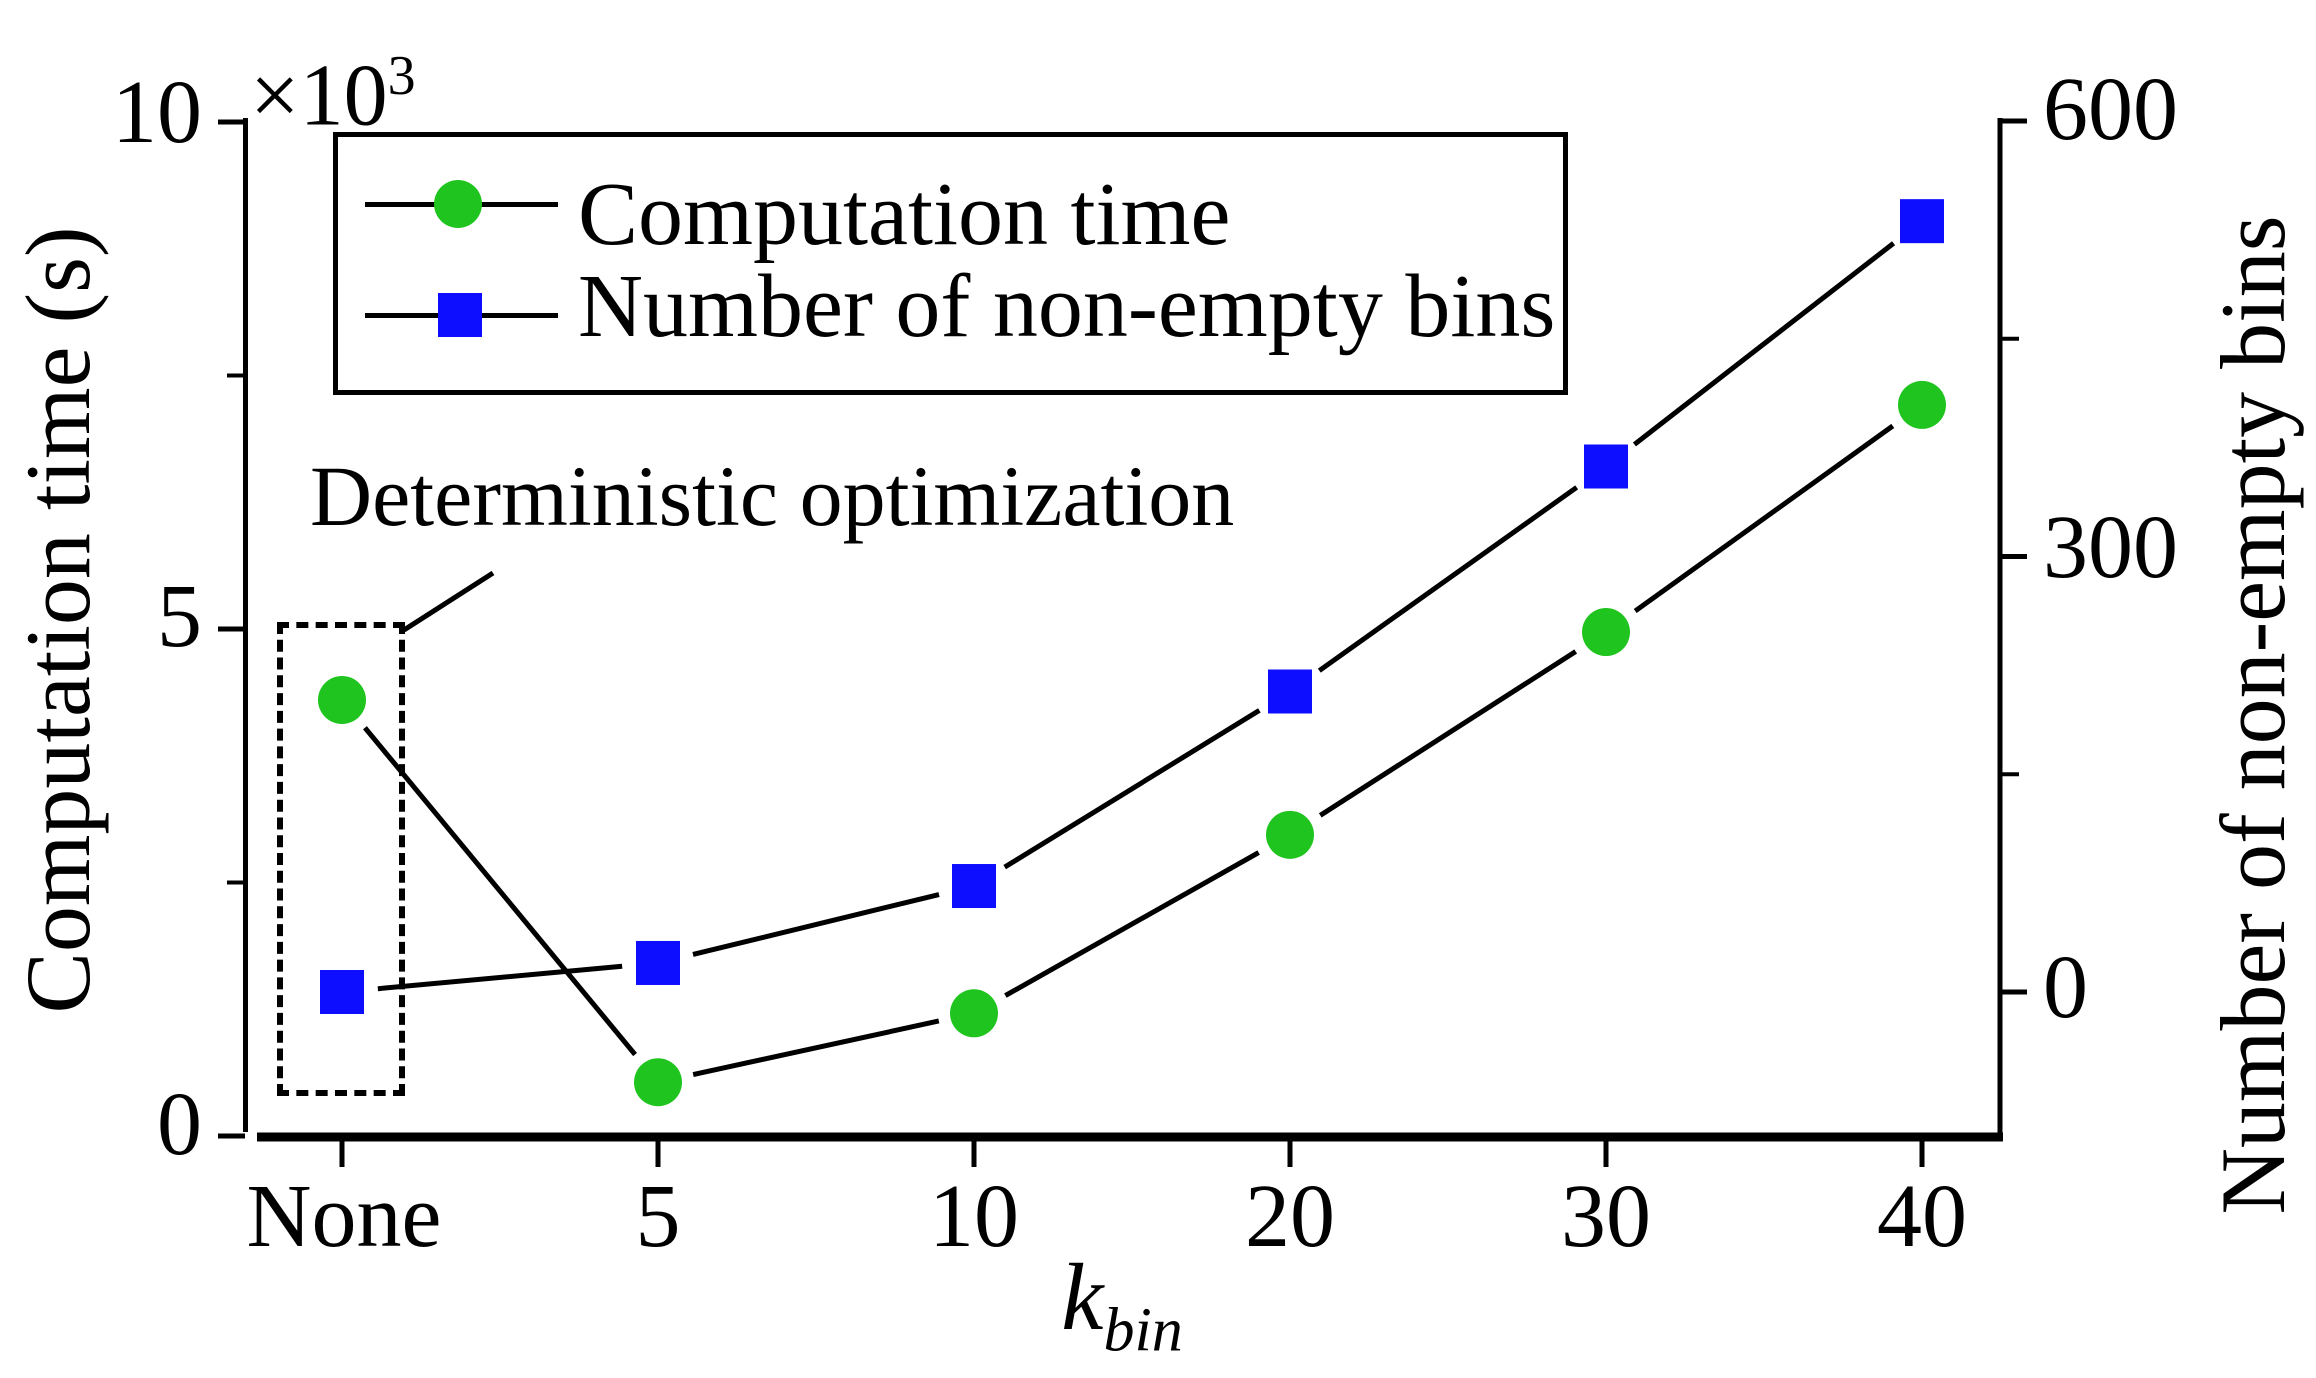 The width and height of the screenshot is (2316, 1378). Describe the element at coordinates (1143, 1330) in the screenshot. I see `x-axis-title-subscript: bin` at that location.